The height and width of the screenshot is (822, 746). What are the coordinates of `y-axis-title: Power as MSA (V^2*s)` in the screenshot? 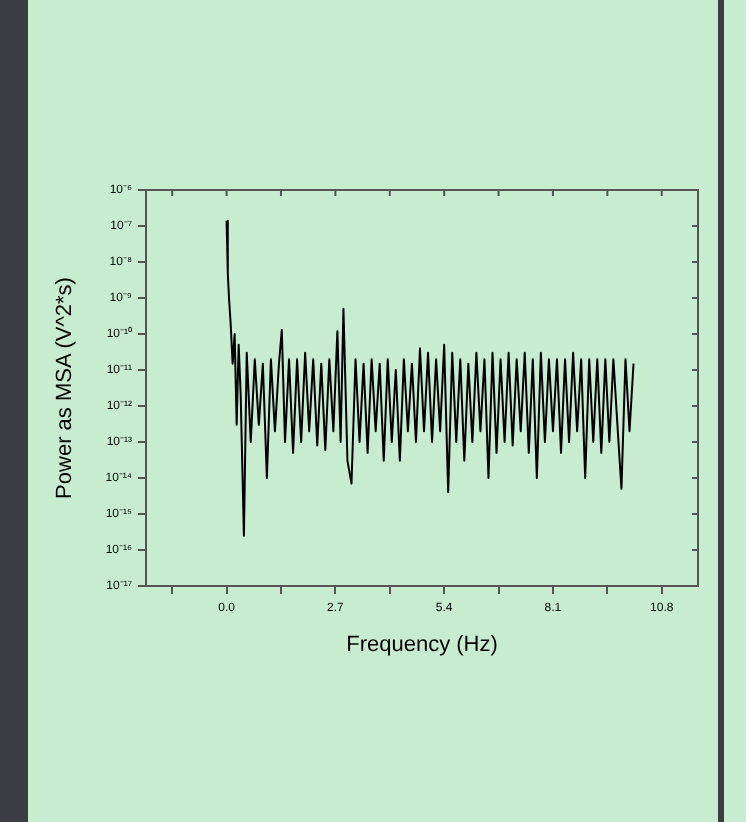 It's located at (65, 388).